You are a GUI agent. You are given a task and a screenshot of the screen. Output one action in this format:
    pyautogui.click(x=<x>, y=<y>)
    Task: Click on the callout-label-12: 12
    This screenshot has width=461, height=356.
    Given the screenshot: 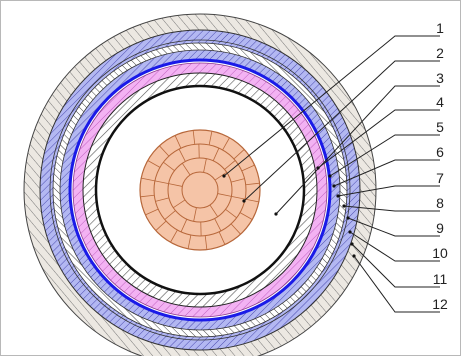 What is the action you would take?
    pyautogui.click(x=440, y=304)
    